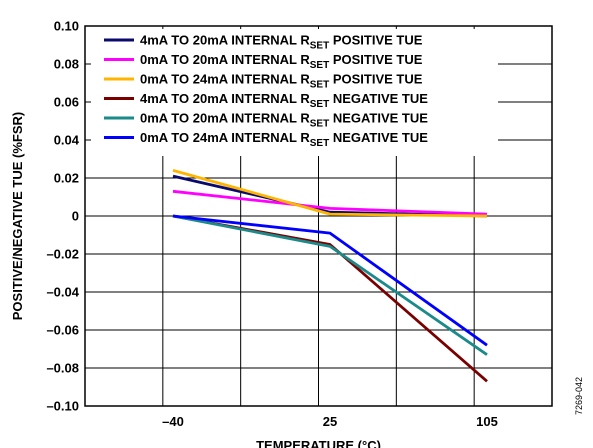 The image size is (593, 448). What do you see at coordinates (281, 61) in the screenshot?
I see `legend-label: 0mA TO 20mA INTERNAL RSET POSITIVE TUE` at bounding box center [281, 61].